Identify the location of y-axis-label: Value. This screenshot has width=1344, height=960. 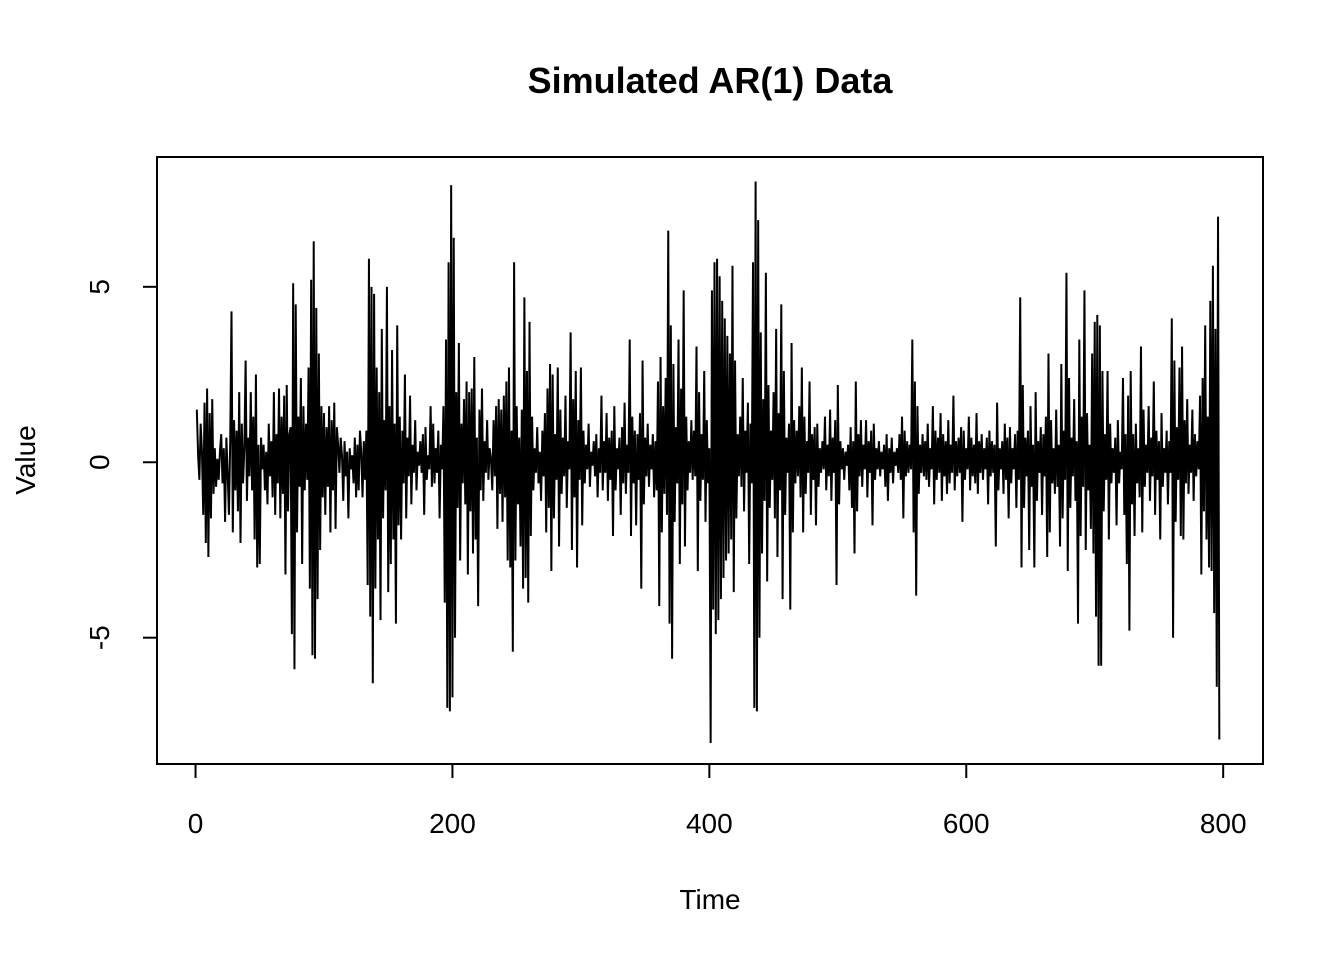
(25, 460).